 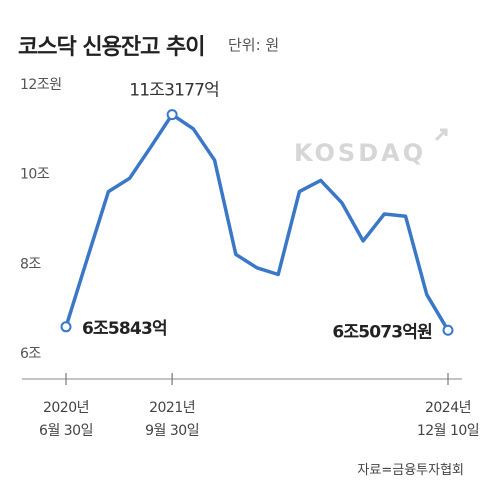 I want to click on data-label: 6조5073억원, so click(x=382, y=332).